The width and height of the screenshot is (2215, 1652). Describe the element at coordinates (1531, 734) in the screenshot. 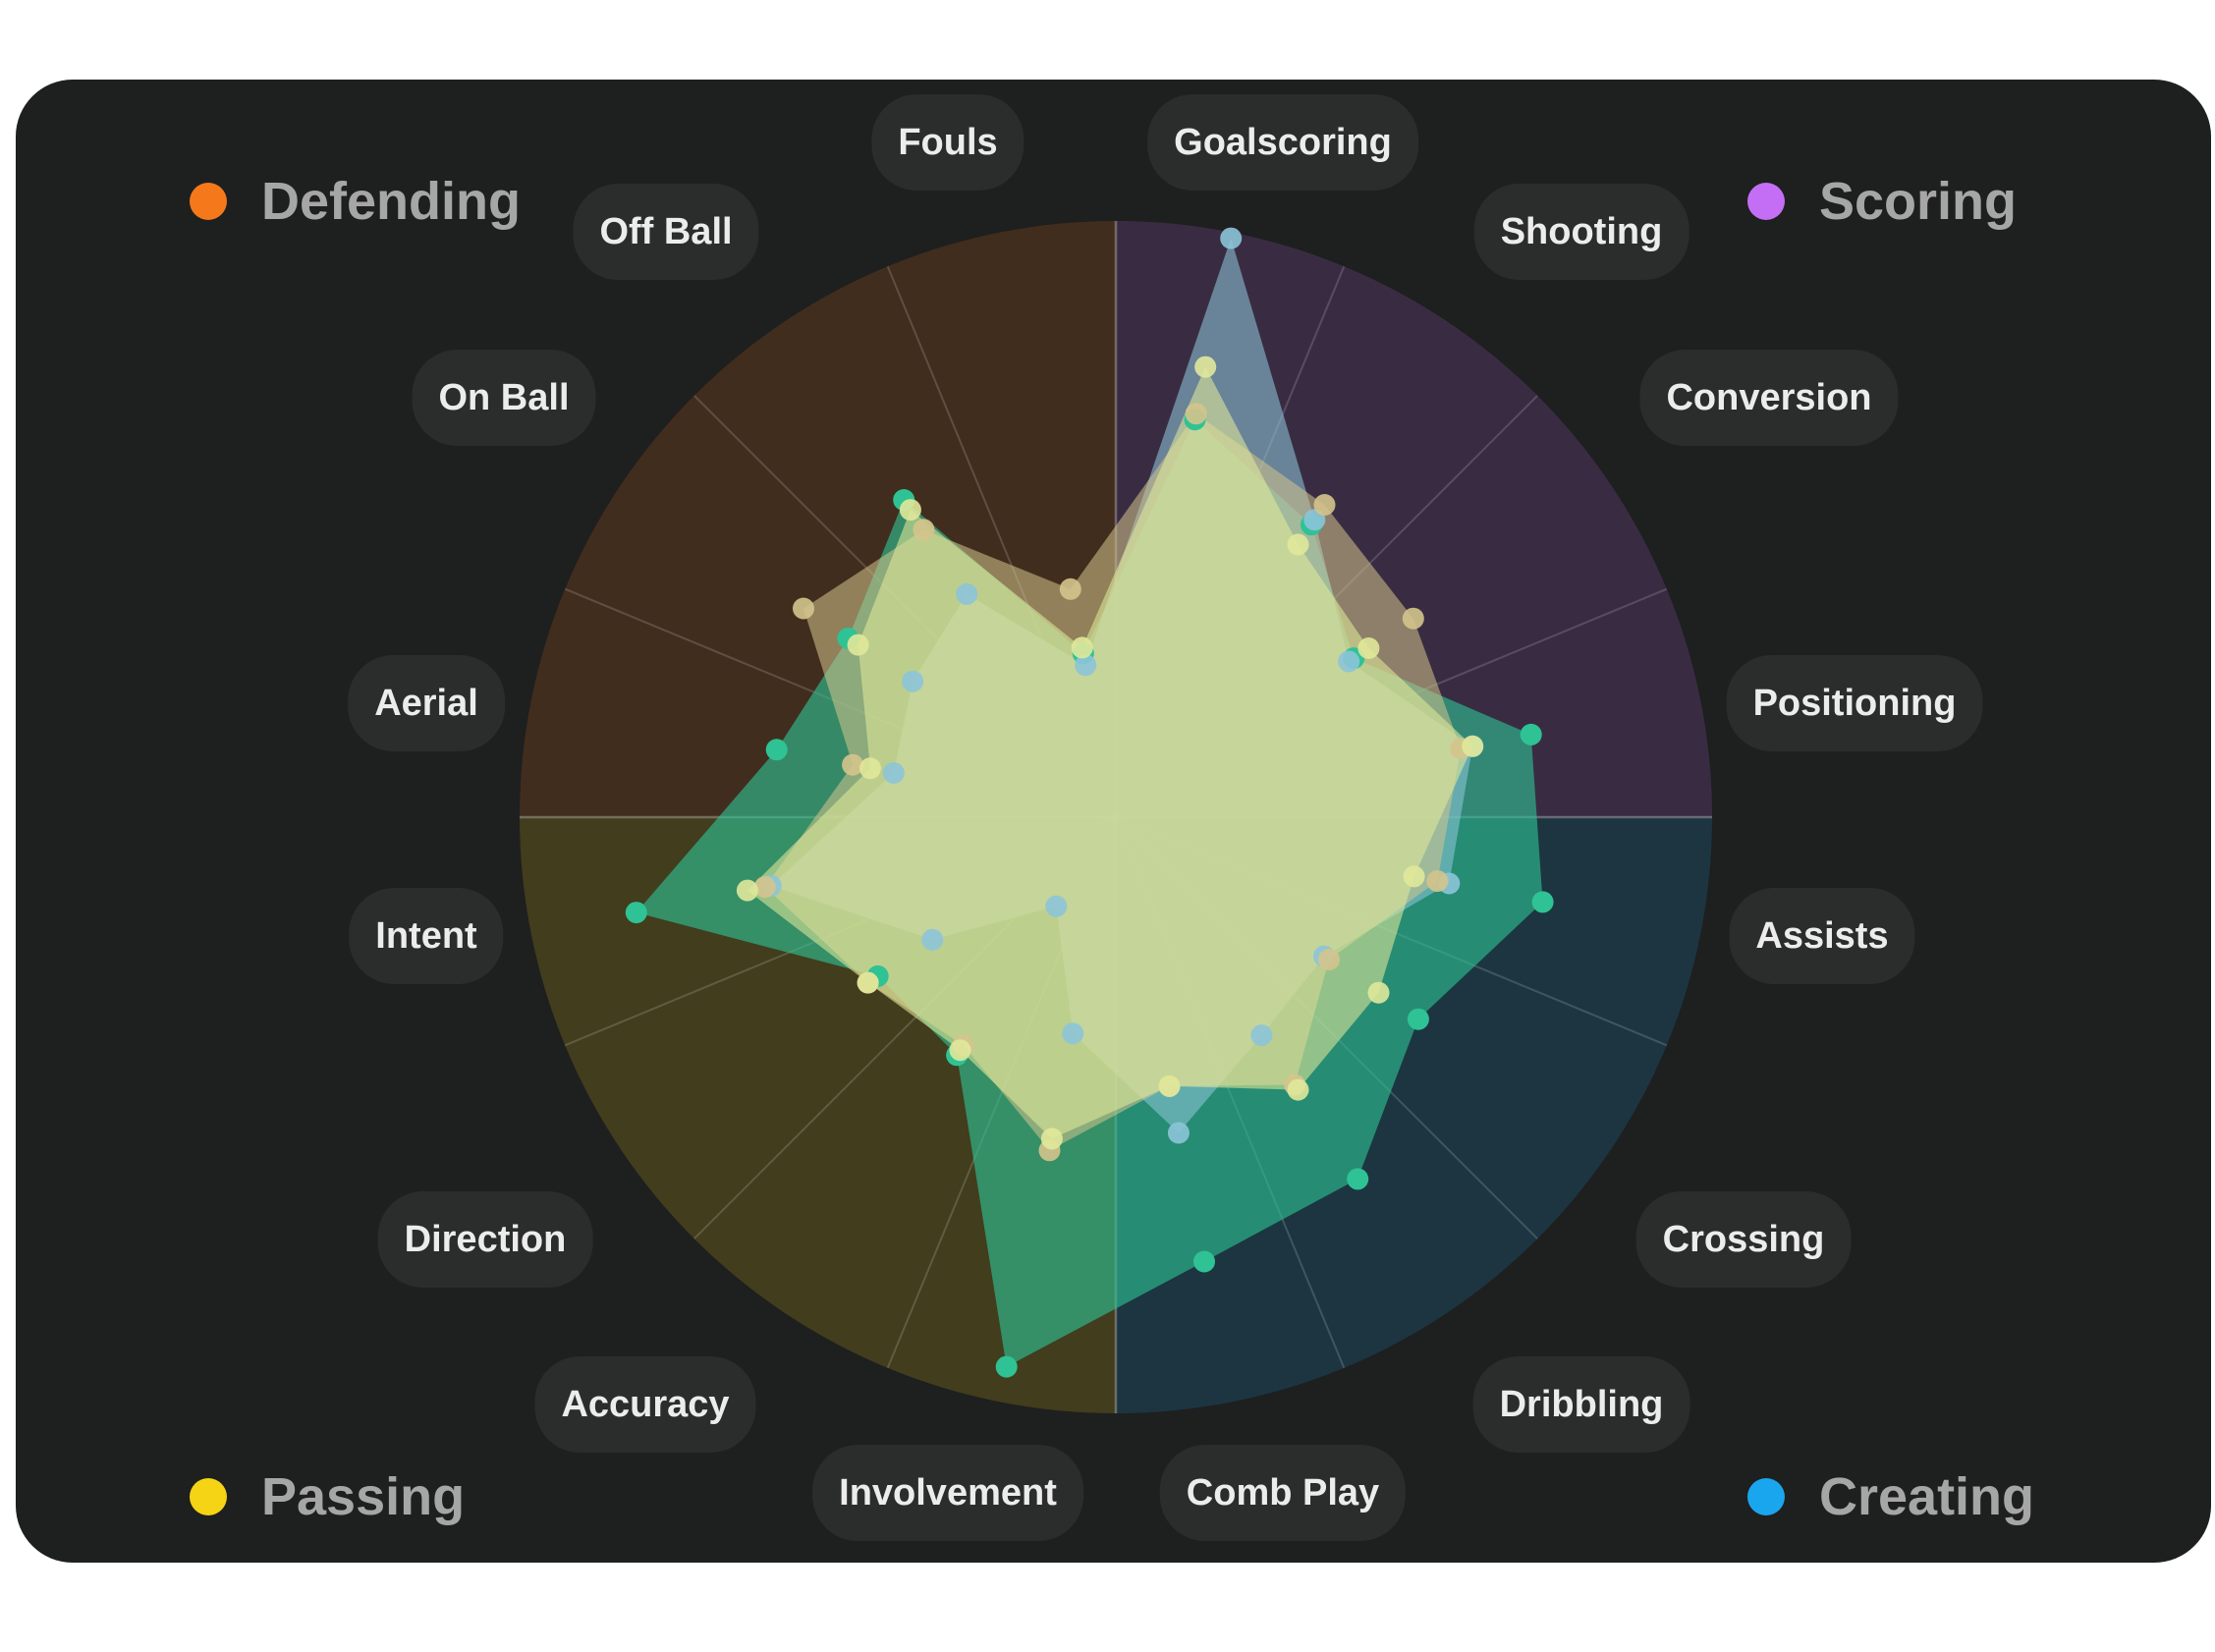

I see `series-1-point-positioning` at that location.